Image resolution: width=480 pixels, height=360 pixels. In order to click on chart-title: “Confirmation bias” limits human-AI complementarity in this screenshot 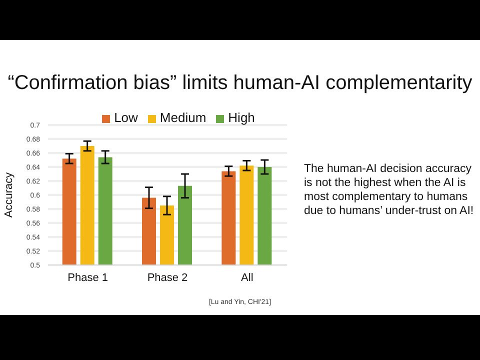, I will do `click(240, 83)`.